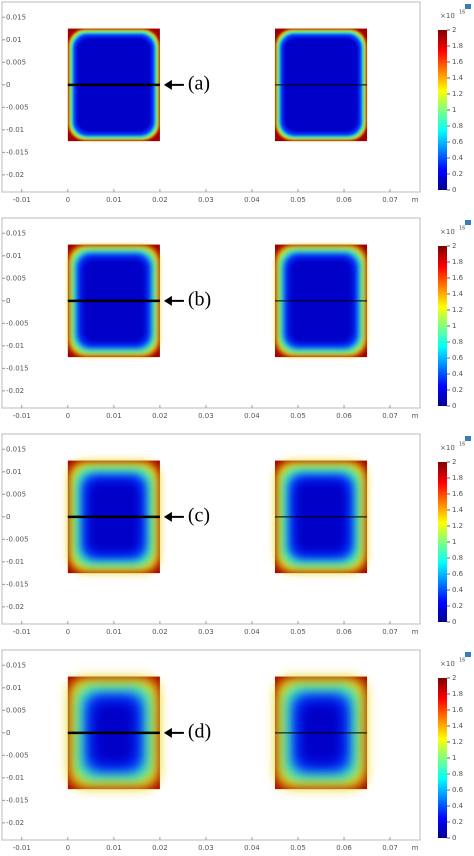  Describe the element at coordinates (199, 731) in the screenshot. I see `panel-label: (d)` at that location.